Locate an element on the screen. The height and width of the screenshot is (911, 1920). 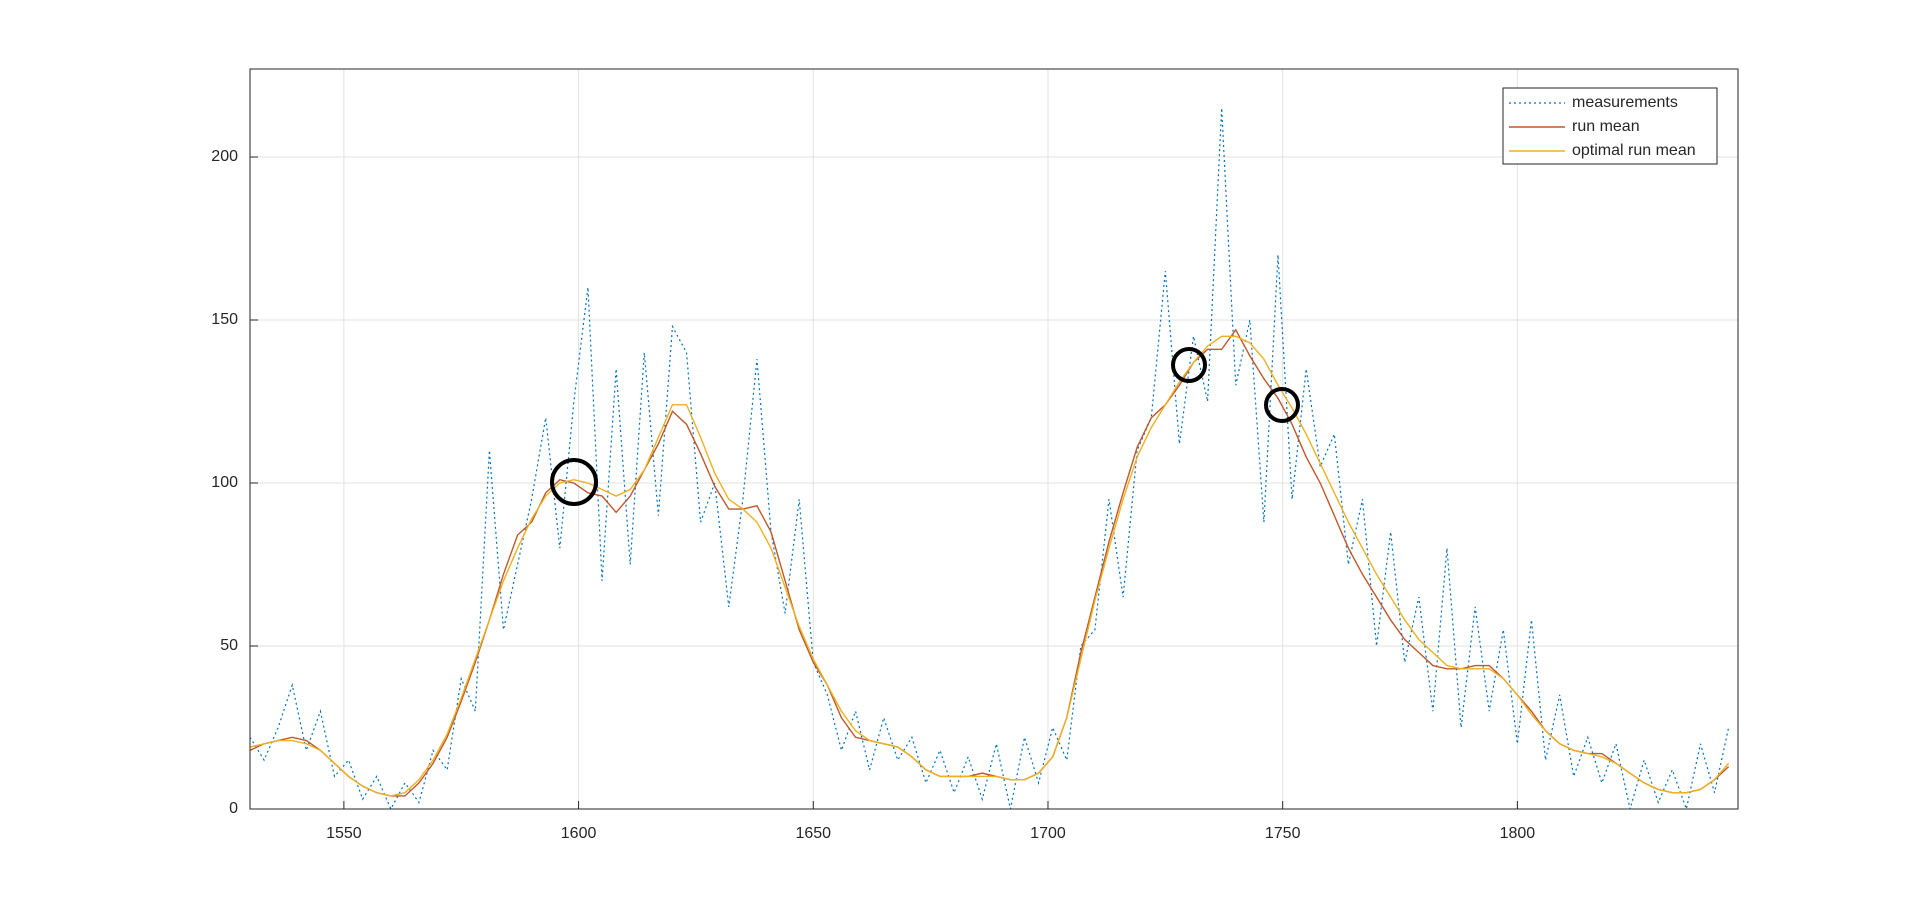
y-tick-label: 200 is located at coordinates (224, 156).